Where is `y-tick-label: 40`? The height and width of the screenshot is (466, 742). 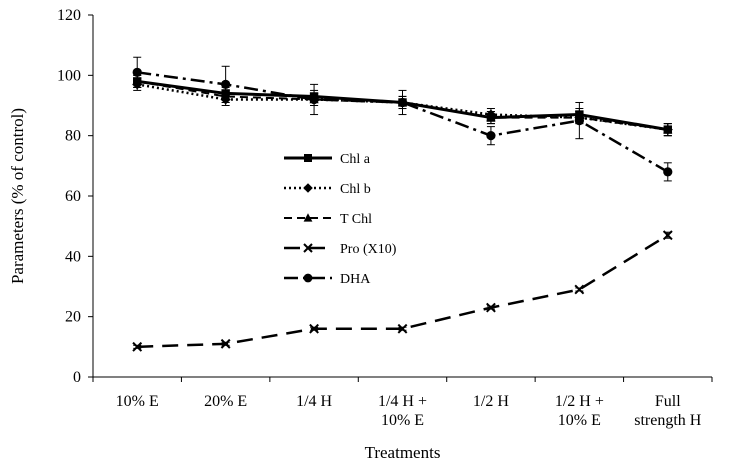 y-tick-label: 40 is located at coordinates (73, 256).